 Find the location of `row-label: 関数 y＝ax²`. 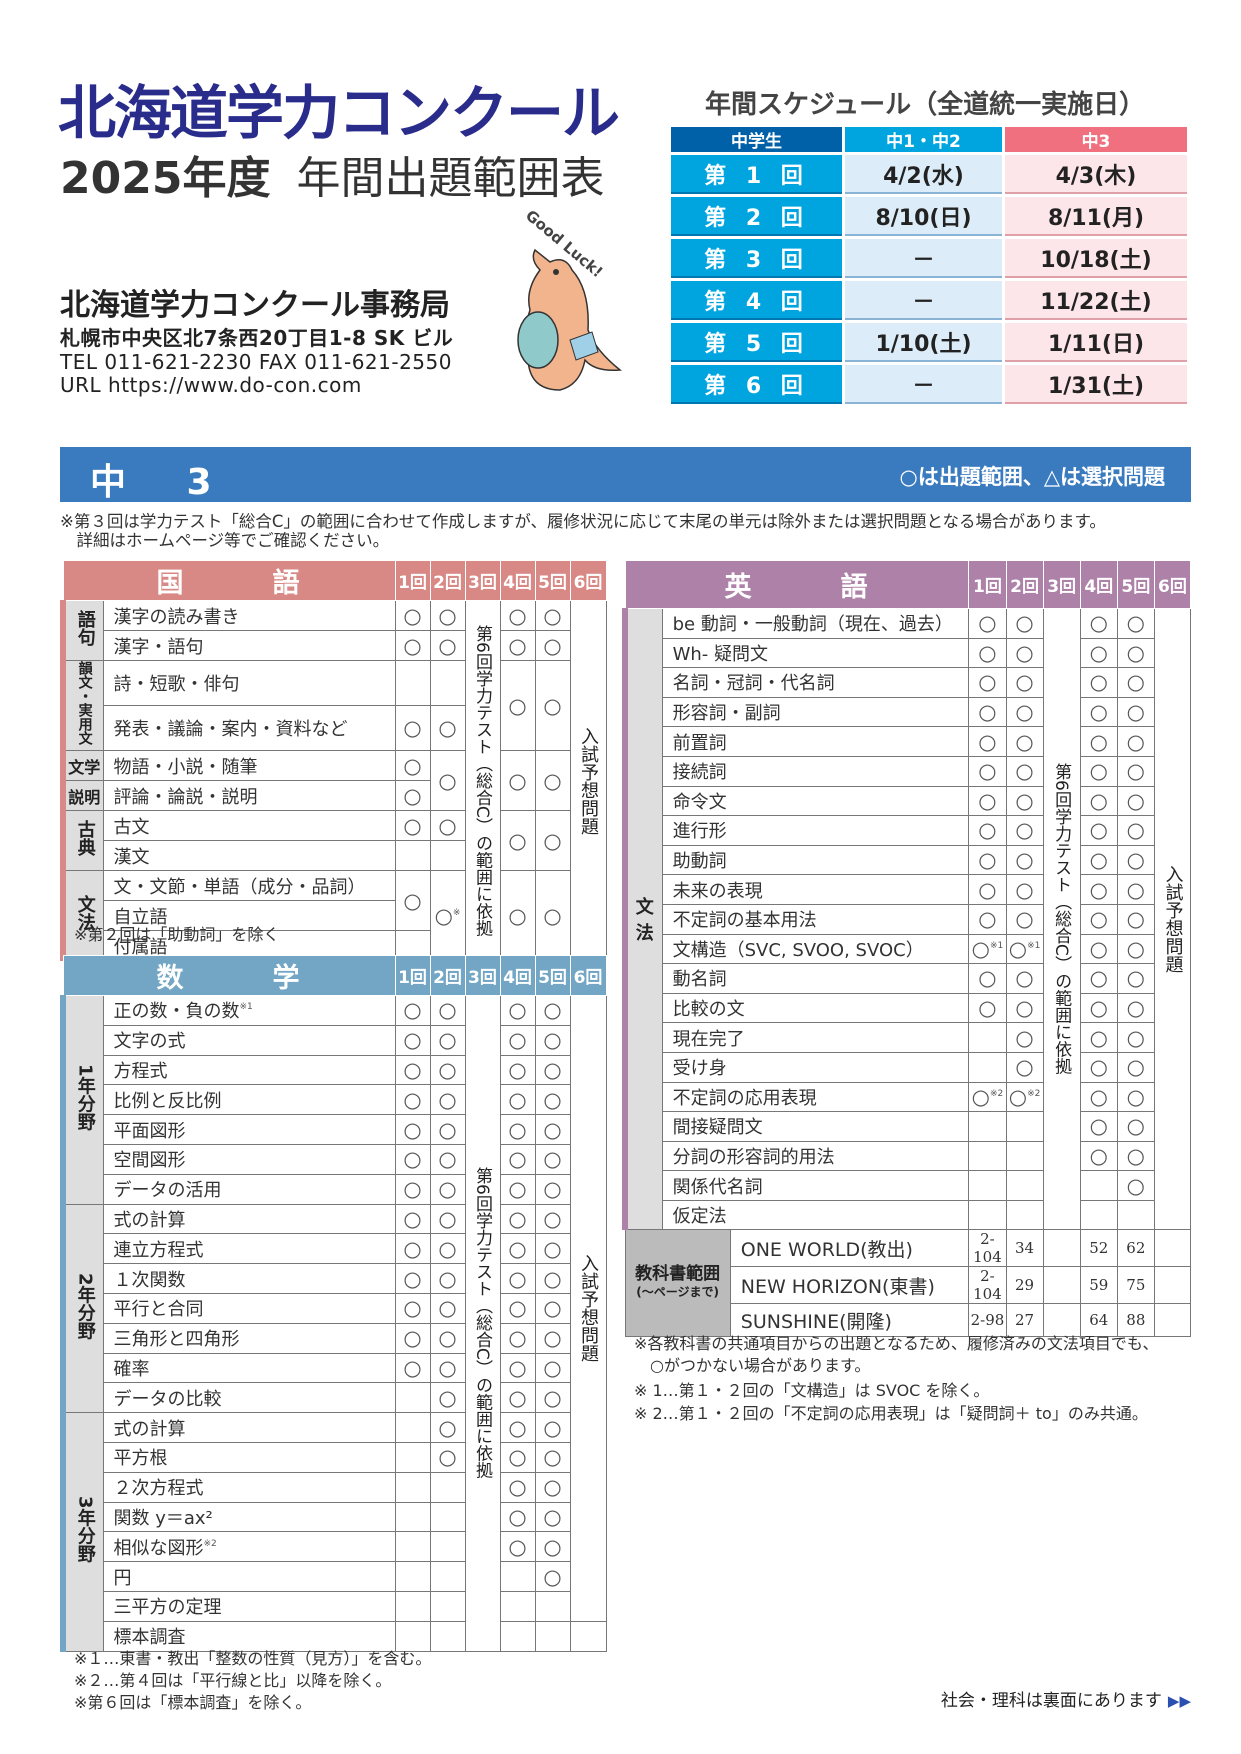

row-label: 関数 y＝ax² is located at coordinates (249, 1517).